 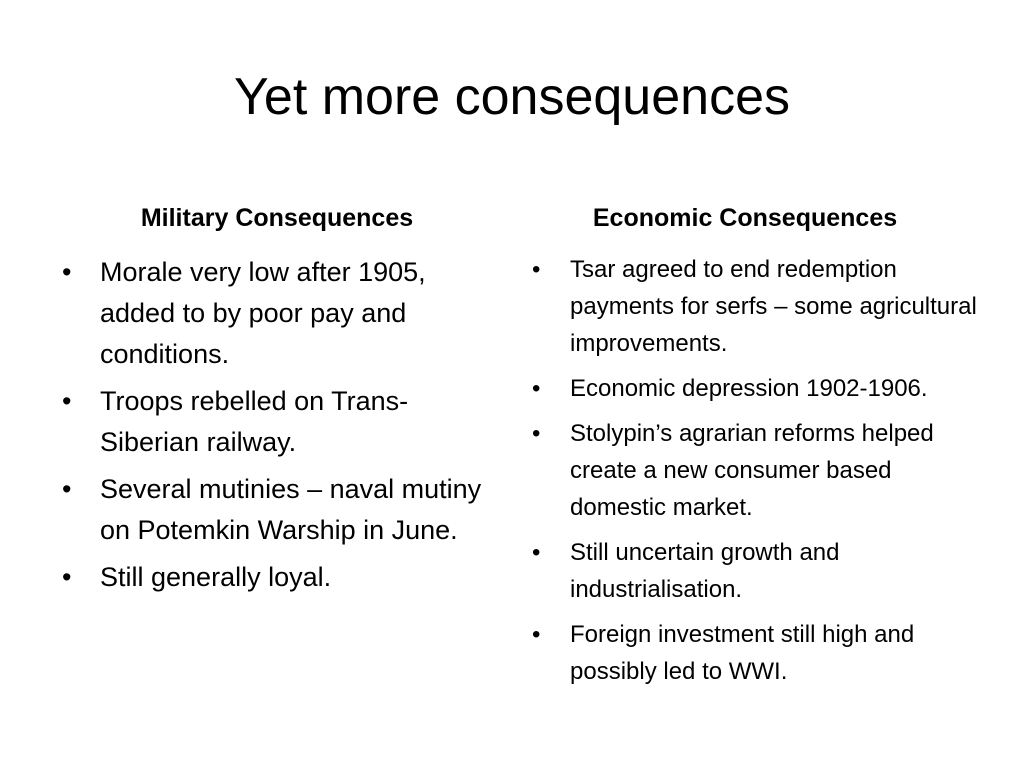 I want to click on military-consequences-heading: Military Consequences, so click(x=277, y=218).